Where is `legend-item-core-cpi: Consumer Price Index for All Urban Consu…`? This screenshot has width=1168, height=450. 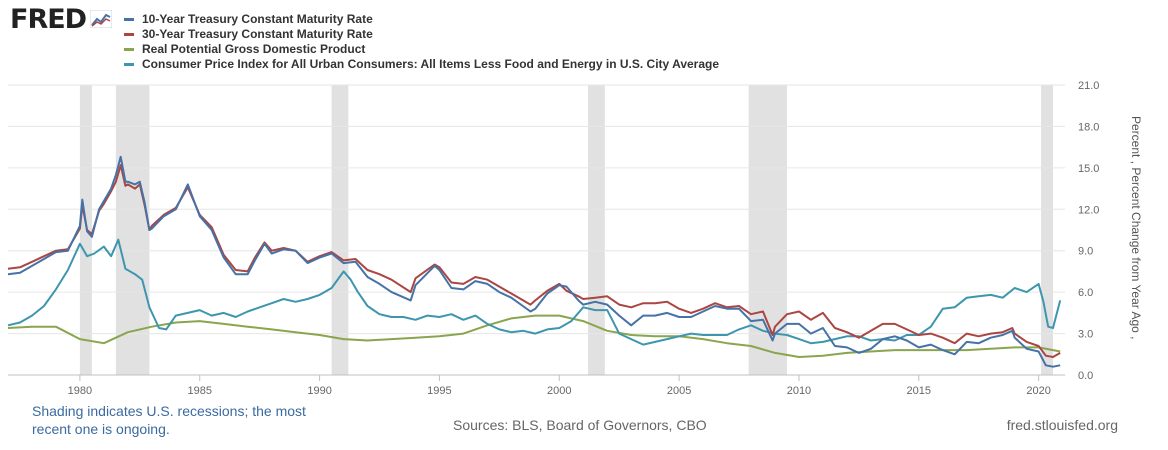 legend-item-core-cpi: Consumer Price Index for All Urban Consu… is located at coordinates (421, 64).